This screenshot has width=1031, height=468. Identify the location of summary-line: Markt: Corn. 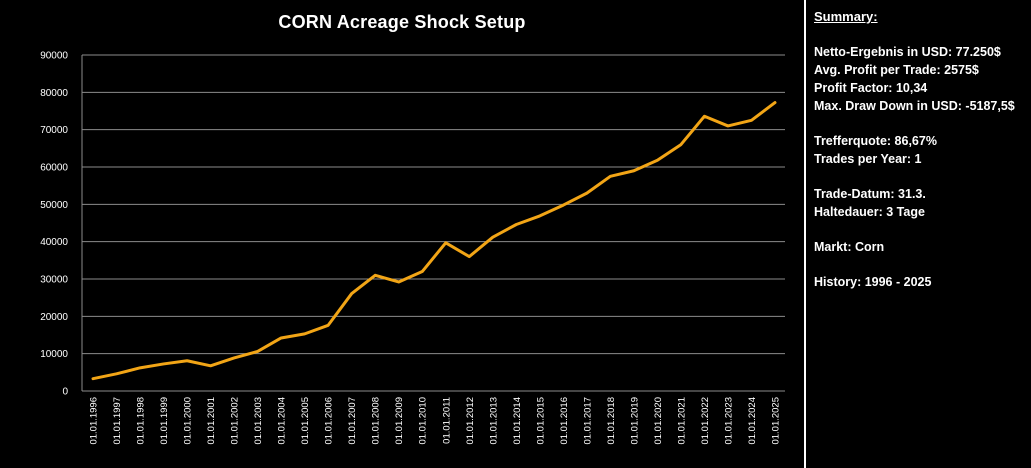
(849, 247).